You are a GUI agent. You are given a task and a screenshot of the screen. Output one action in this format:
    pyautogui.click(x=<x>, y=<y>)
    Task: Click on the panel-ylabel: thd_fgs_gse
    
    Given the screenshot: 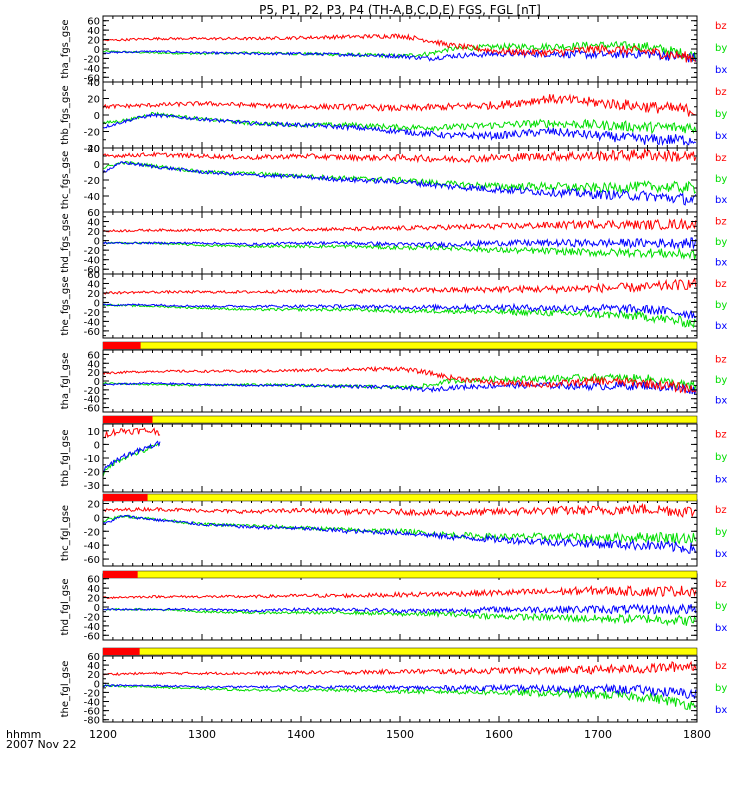 What is the action you would take?
    pyautogui.click(x=65, y=242)
    